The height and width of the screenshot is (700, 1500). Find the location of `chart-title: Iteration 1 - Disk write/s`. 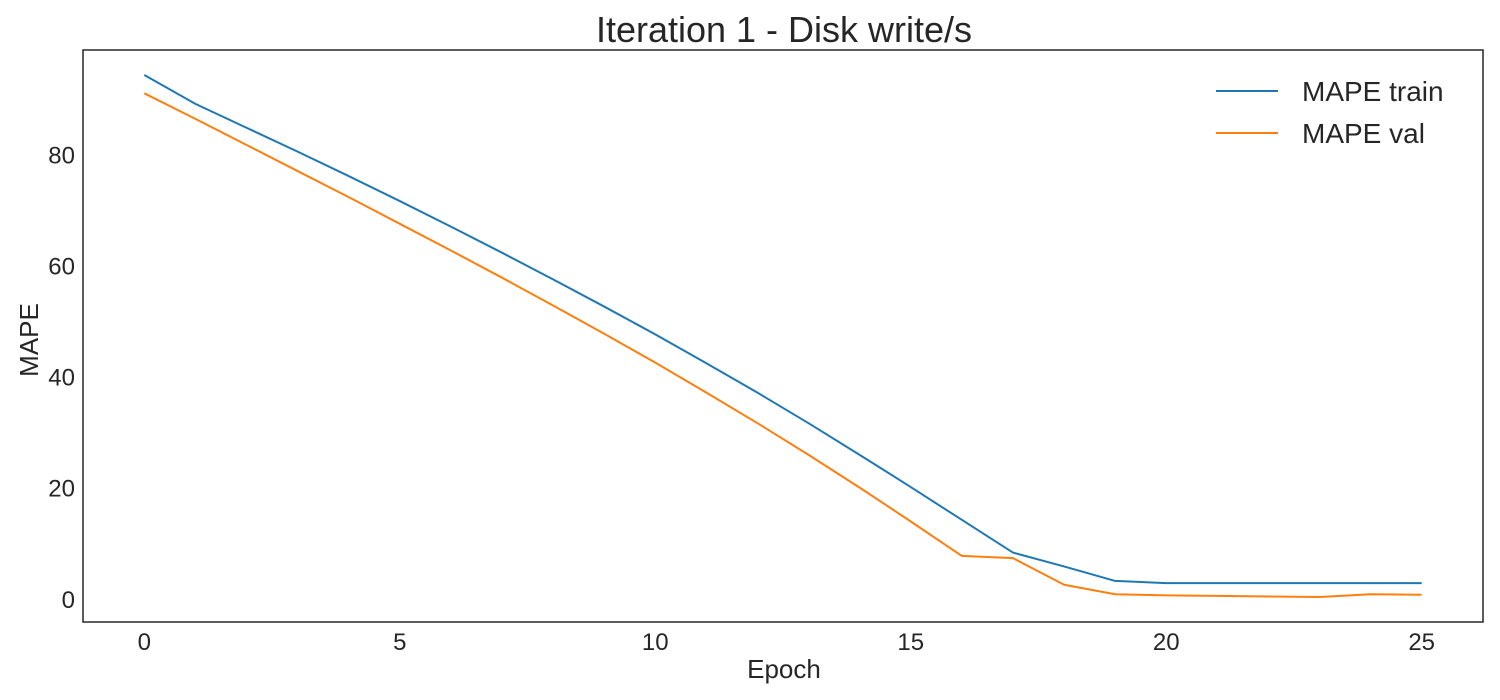

chart-title: Iteration 1 - Disk write/s is located at coordinates (784, 29).